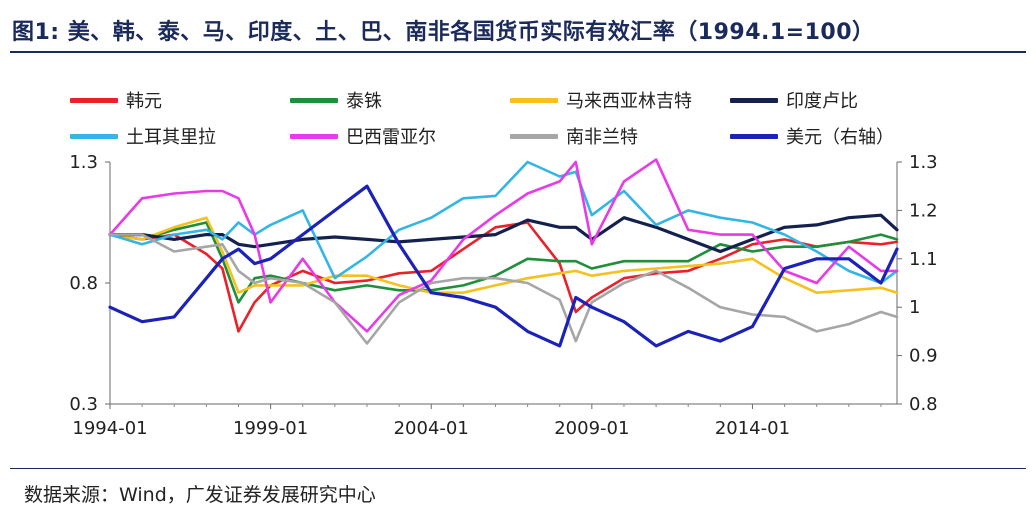 The height and width of the screenshot is (511, 1036). Describe the element at coordinates (914, 307) in the screenshot. I see `y-right-tick-label: 1` at that location.